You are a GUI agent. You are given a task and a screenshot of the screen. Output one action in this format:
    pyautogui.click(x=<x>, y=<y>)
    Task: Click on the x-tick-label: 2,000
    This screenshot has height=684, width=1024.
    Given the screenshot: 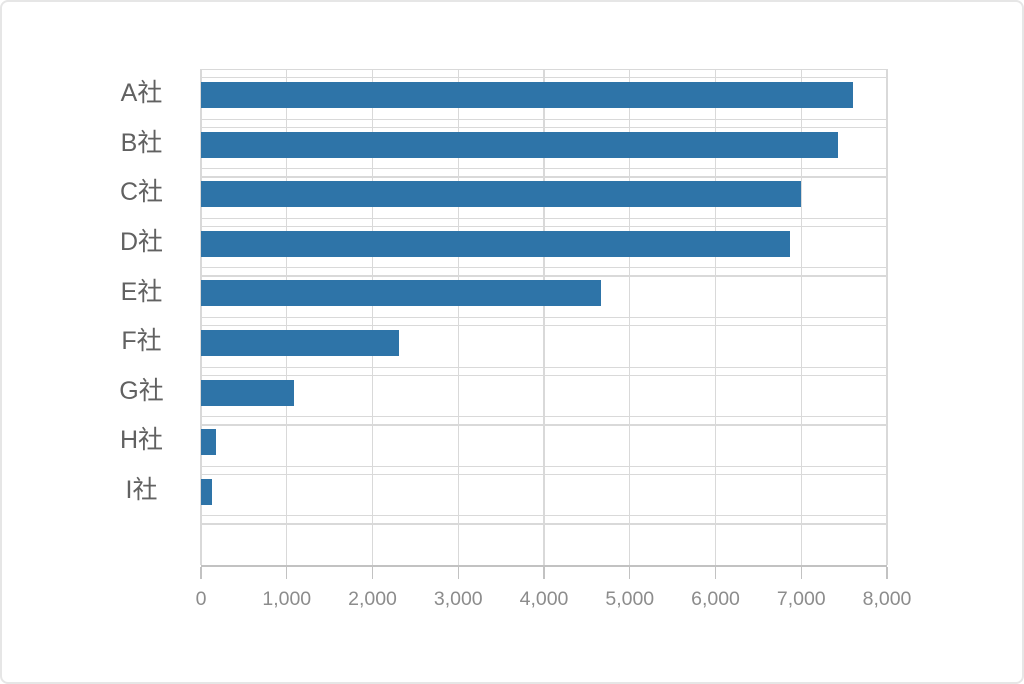 What is the action you would take?
    pyautogui.click(x=372, y=599)
    